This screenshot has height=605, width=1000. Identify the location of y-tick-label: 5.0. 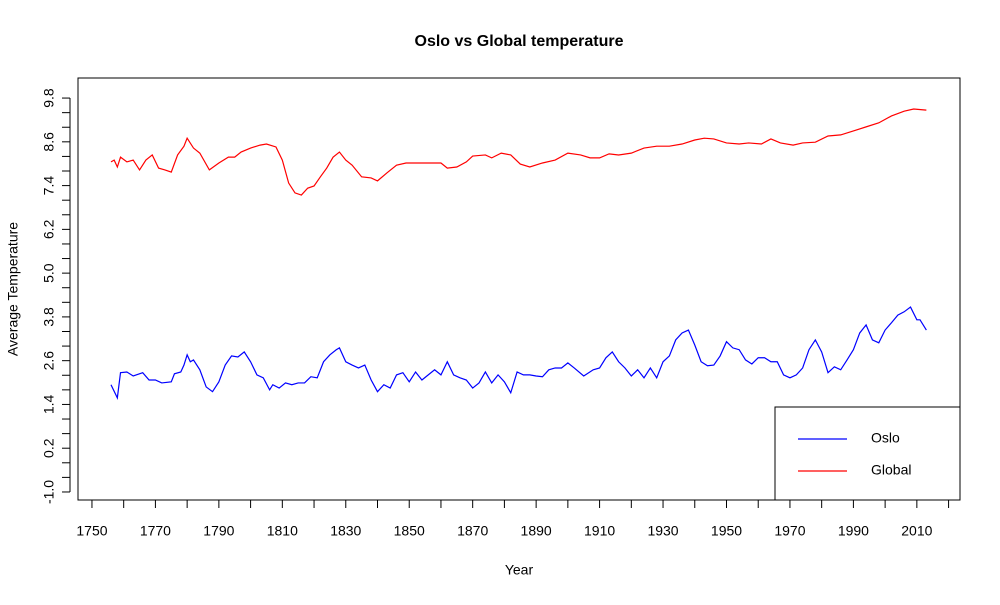
(49, 273).